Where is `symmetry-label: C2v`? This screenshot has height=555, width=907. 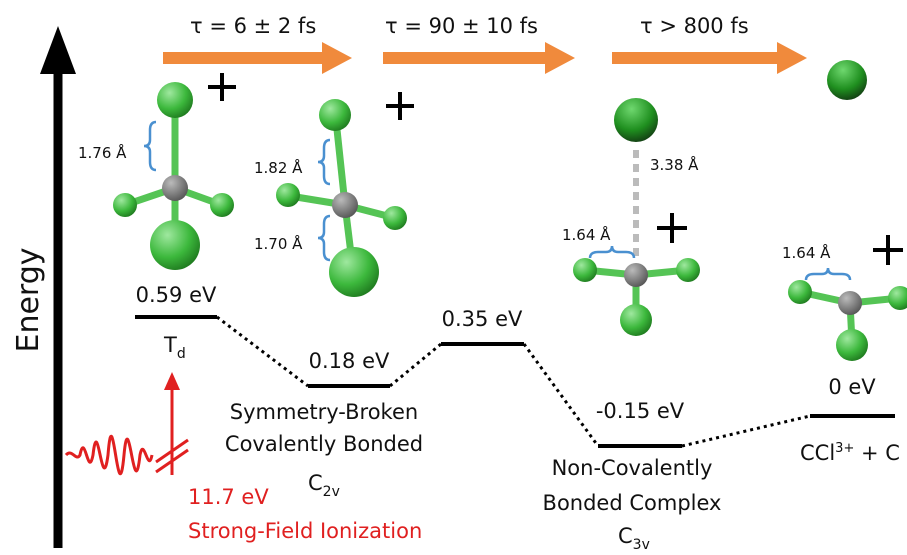
symmetry-label: C2v is located at coordinates (324, 485).